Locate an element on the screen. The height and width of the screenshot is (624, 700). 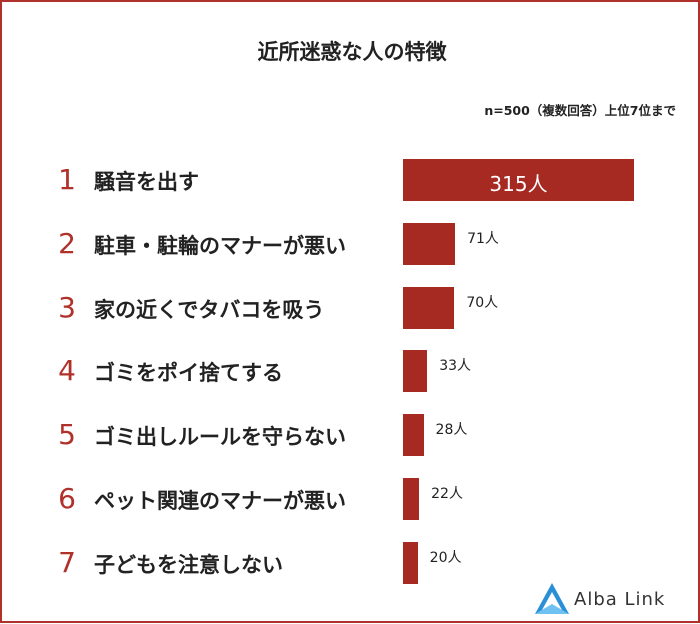
rank-number: 4 is located at coordinates (67, 371).